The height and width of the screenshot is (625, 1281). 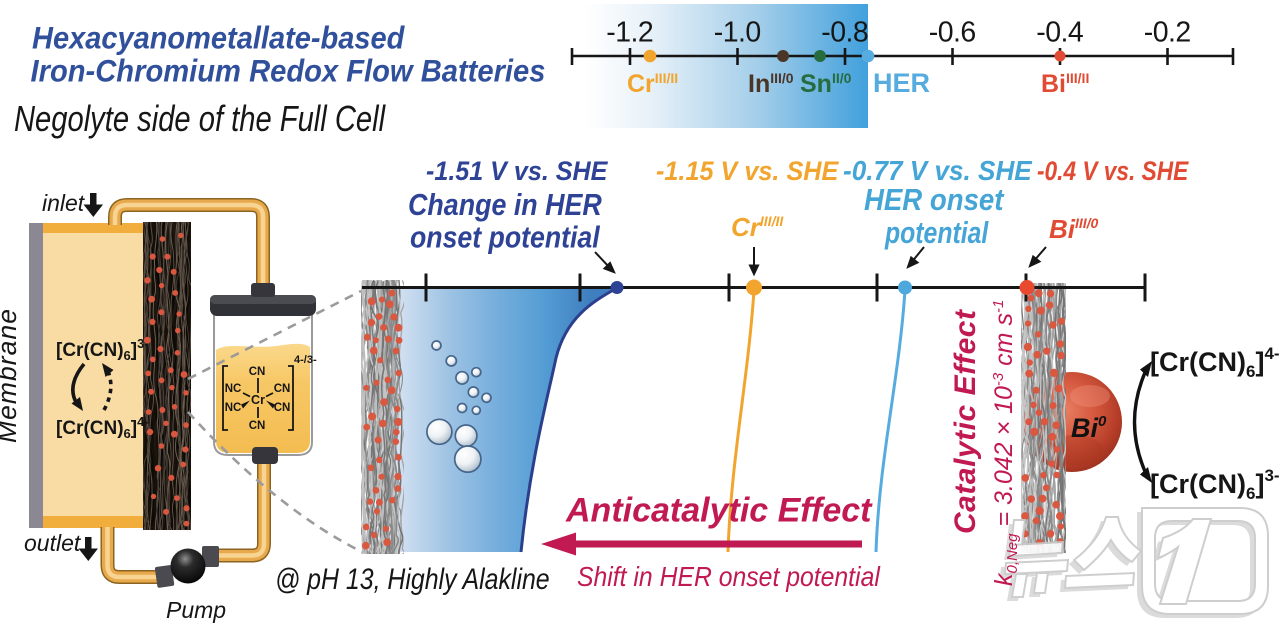 I want to click on svg-text: -1.0, so click(x=738, y=33).